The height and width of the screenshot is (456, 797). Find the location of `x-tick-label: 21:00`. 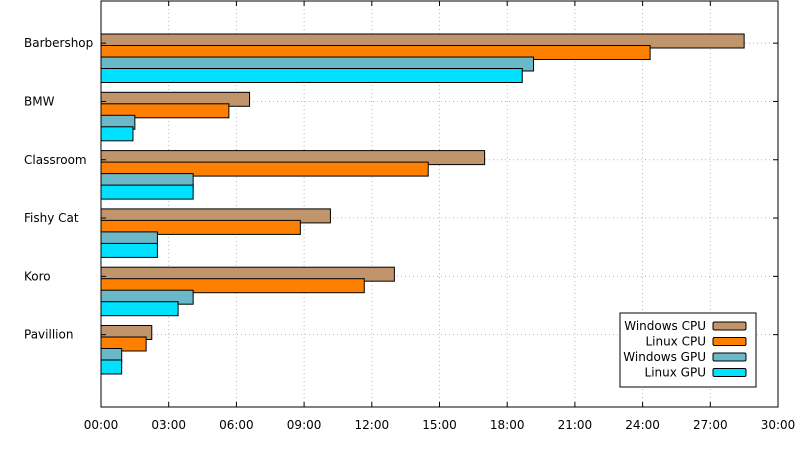

x-tick-label: 21:00 is located at coordinates (575, 425).